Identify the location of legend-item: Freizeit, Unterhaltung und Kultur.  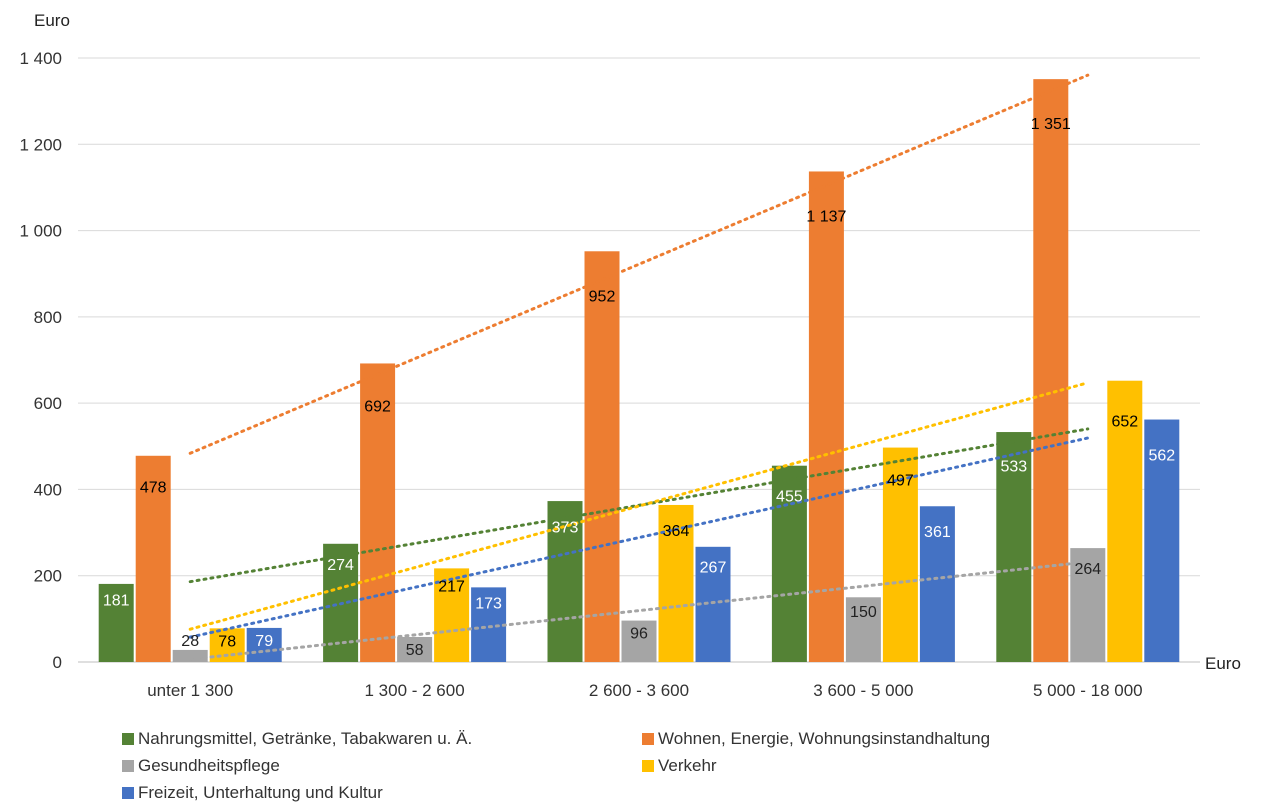
(382, 793).